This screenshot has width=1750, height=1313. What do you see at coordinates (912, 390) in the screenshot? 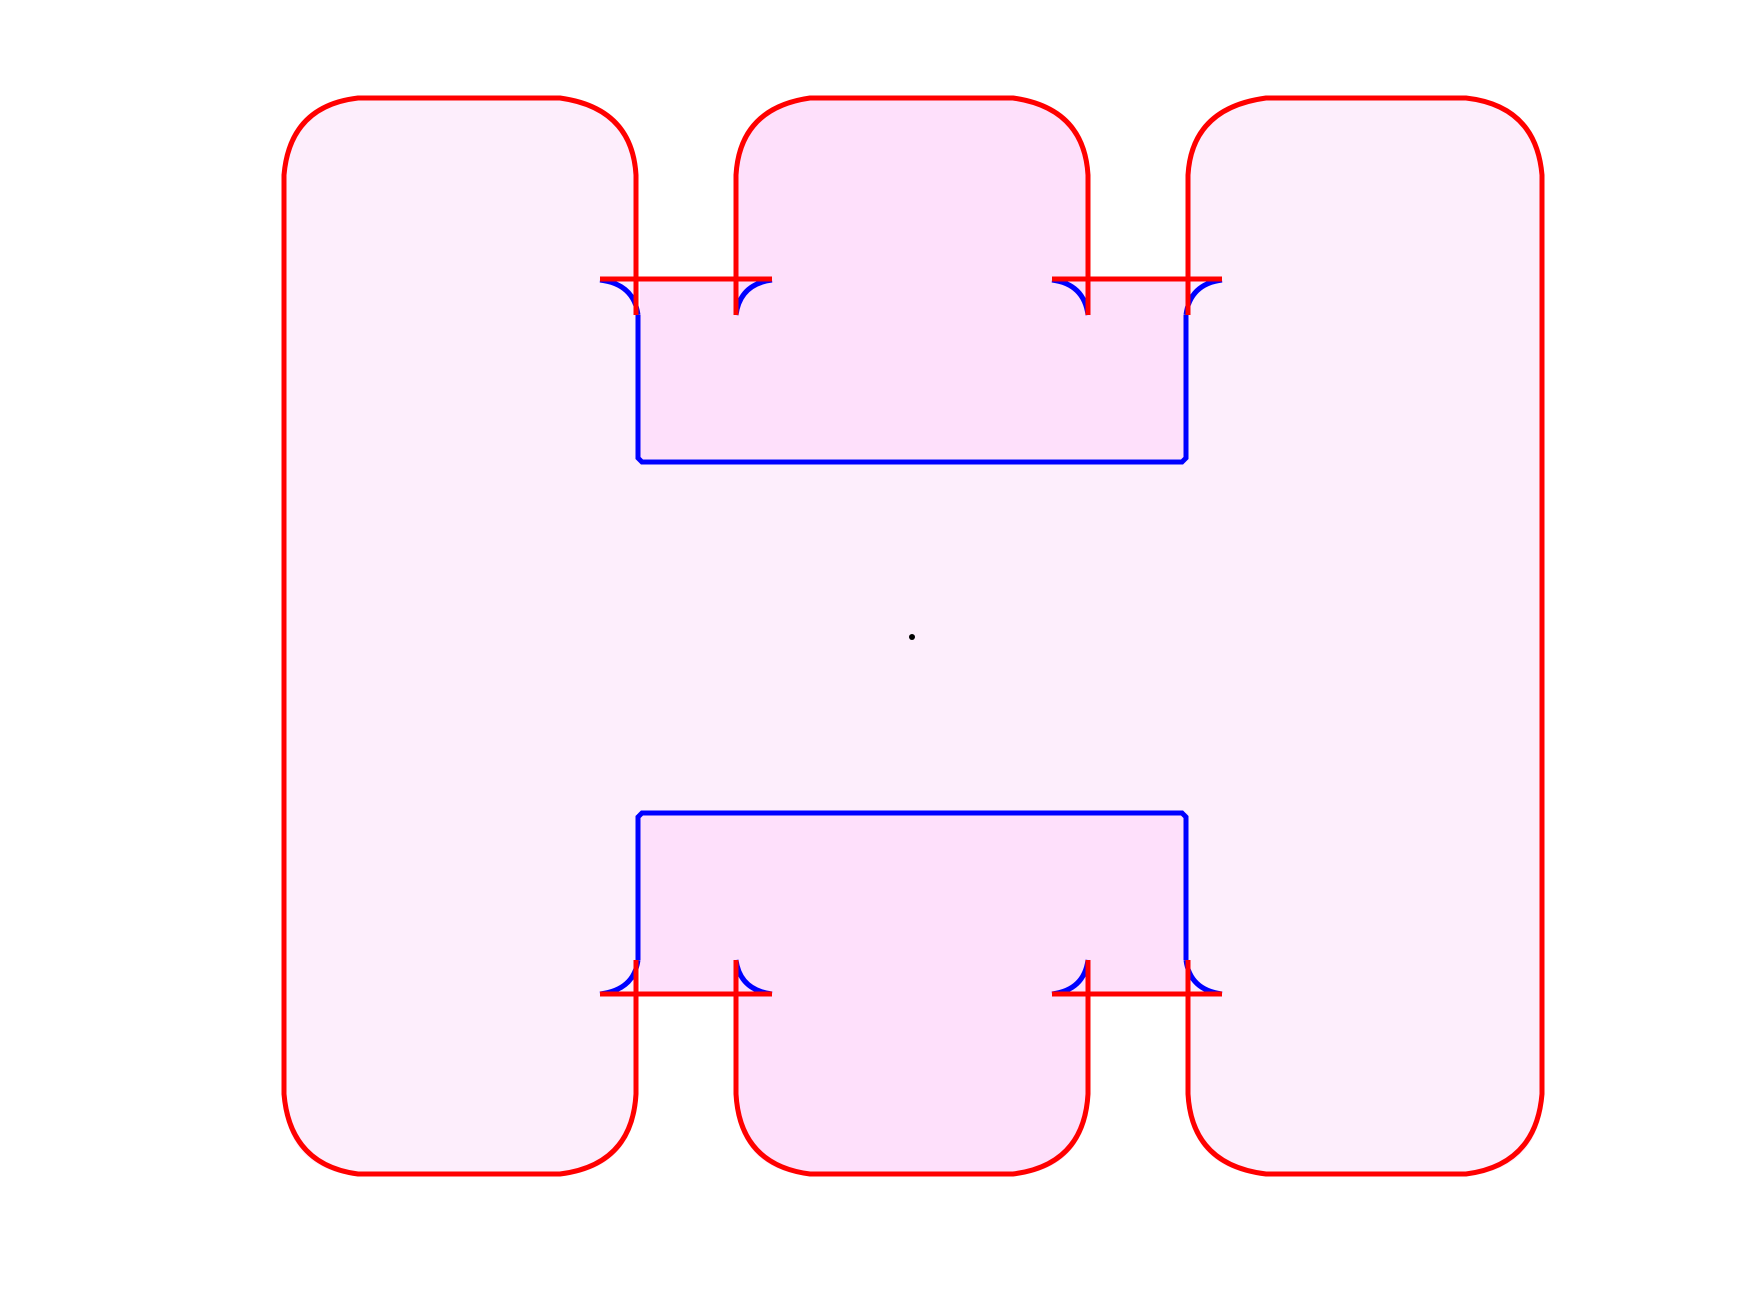
I see `top-channel-outline` at bounding box center [912, 390].